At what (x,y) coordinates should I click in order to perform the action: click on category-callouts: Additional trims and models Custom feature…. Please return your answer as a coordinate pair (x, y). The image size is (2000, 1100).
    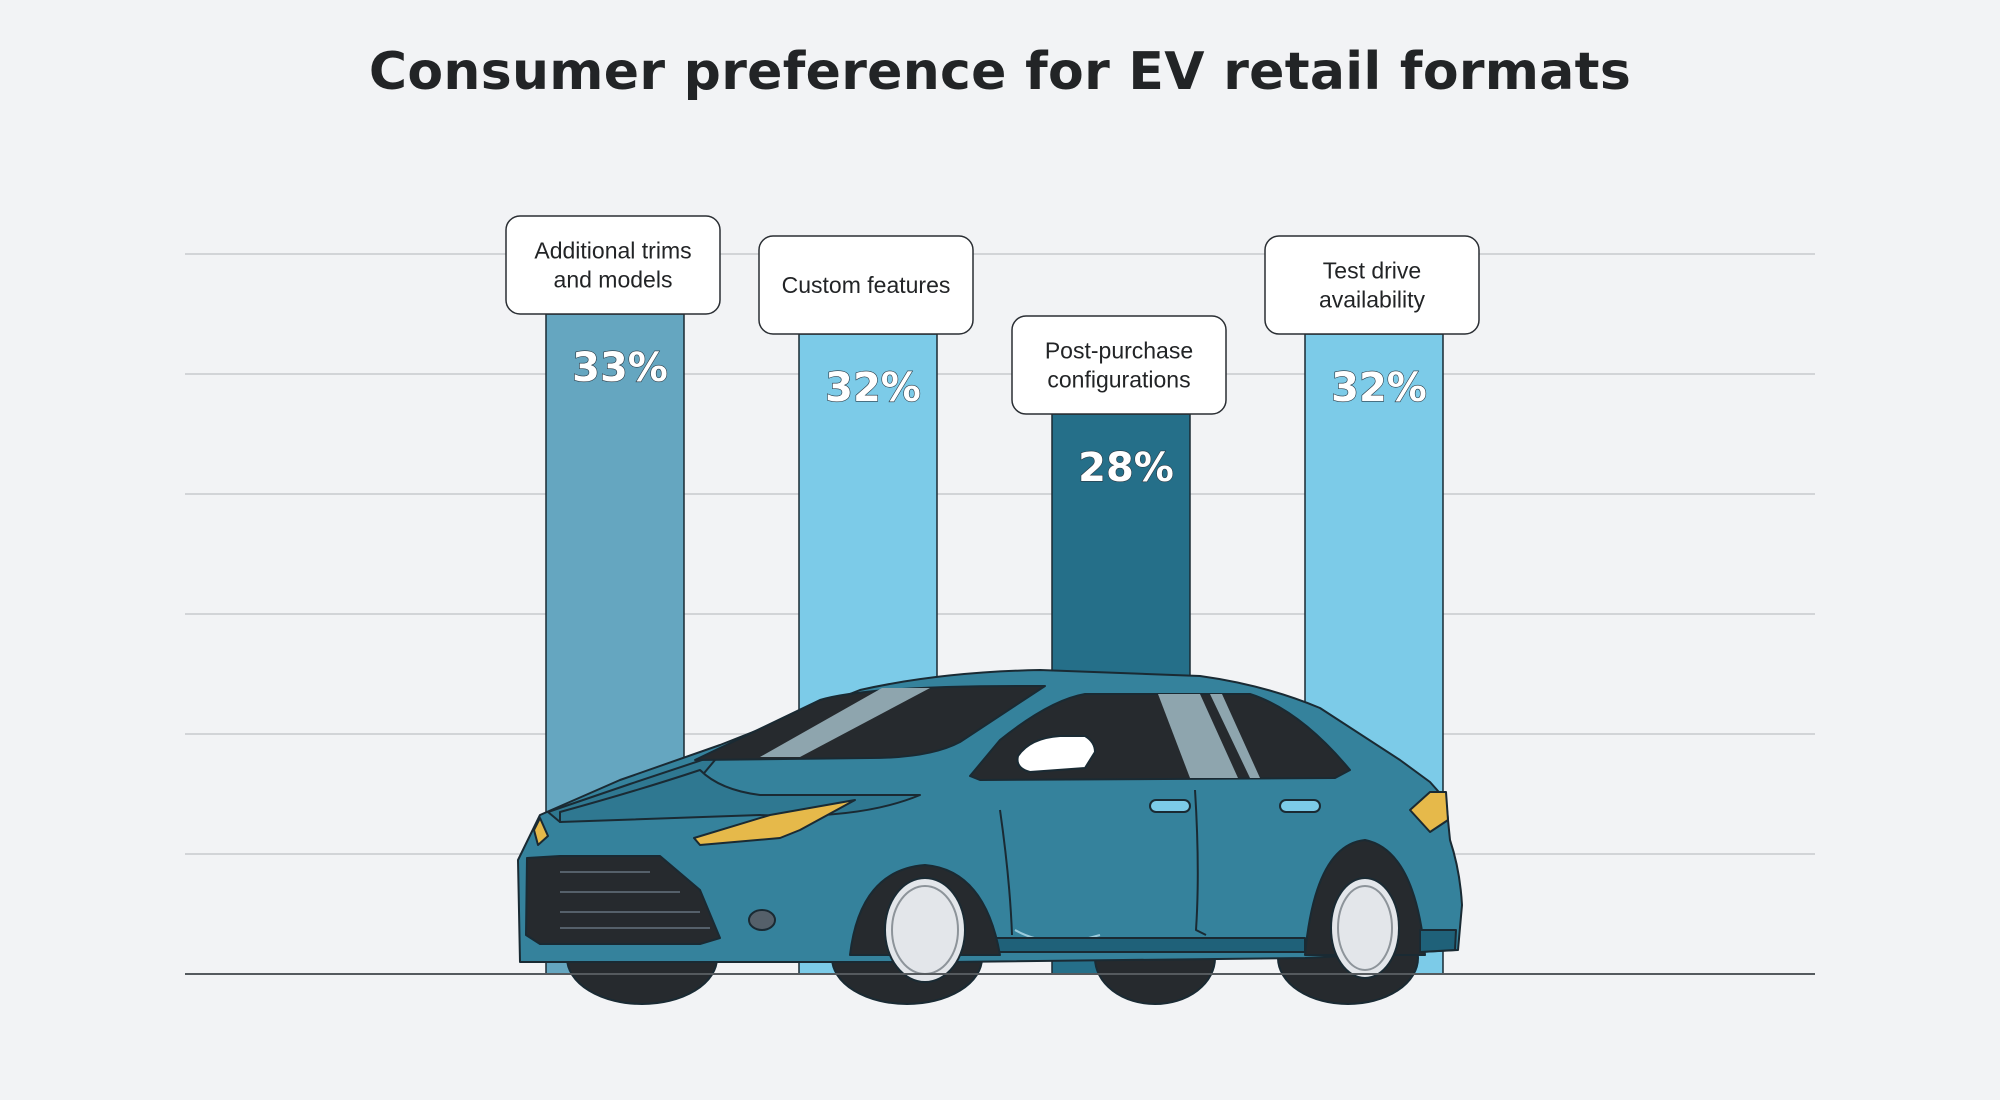
    Looking at the image, I should click on (992, 315).